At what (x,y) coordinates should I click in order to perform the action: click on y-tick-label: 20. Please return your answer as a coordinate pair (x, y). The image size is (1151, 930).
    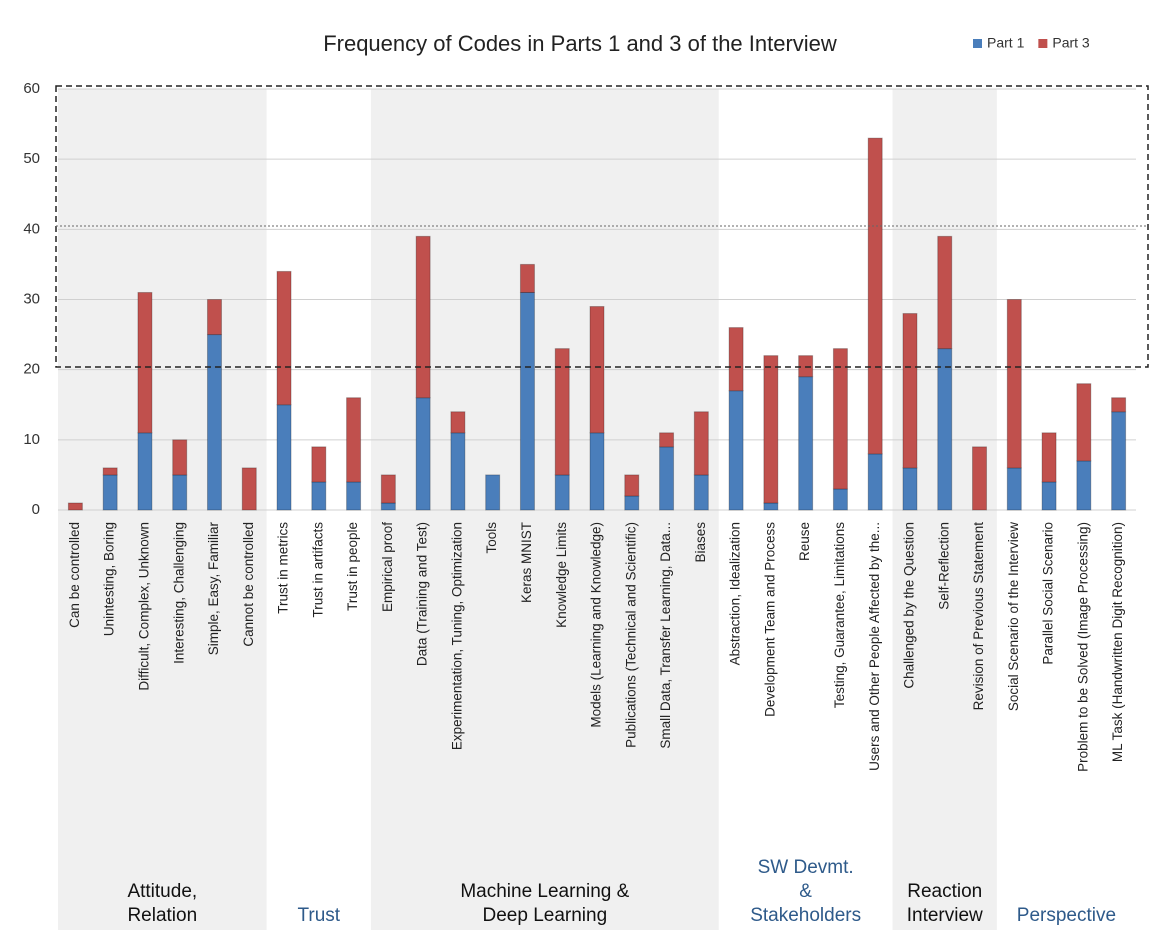
    Looking at the image, I should click on (31, 369).